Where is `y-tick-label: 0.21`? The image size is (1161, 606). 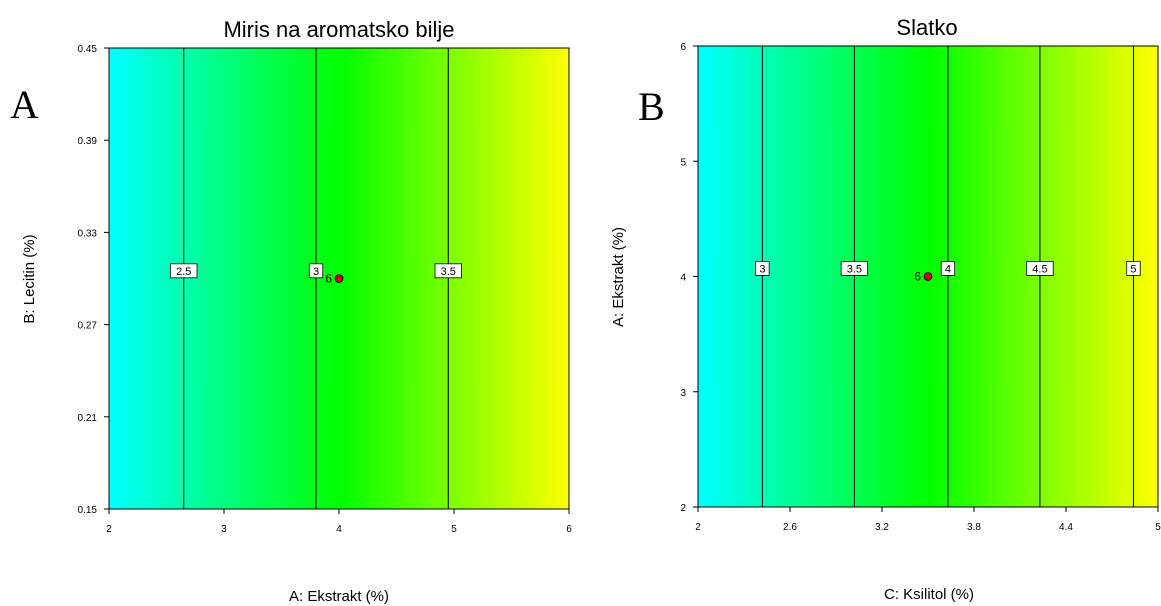
y-tick-label: 0.21 is located at coordinates (88, 418).